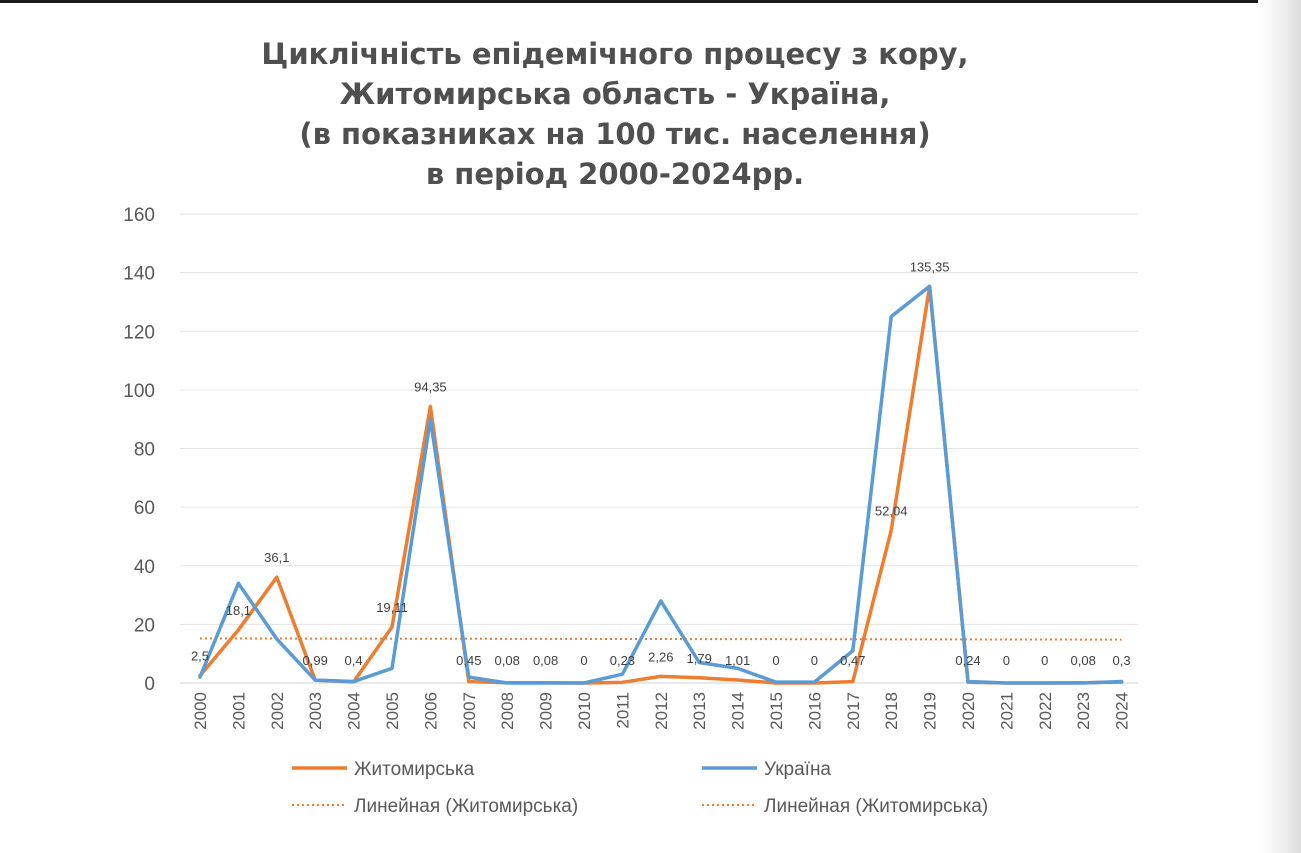  I want to click on x-tick-label: 2016, so click(814, 711).